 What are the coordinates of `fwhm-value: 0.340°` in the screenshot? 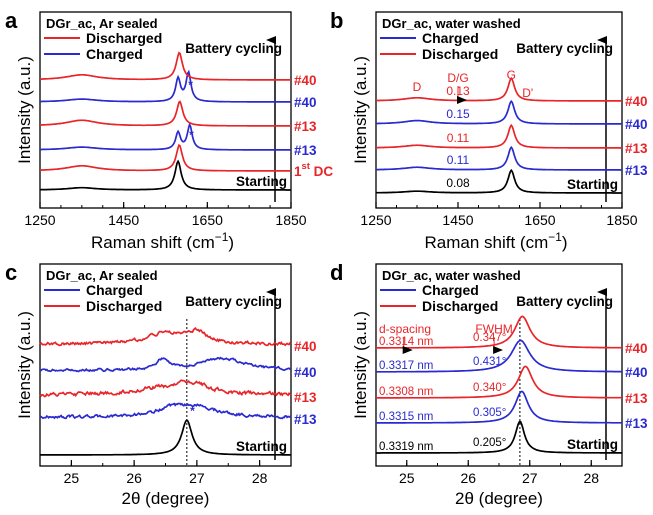 It's located at (489, 388).